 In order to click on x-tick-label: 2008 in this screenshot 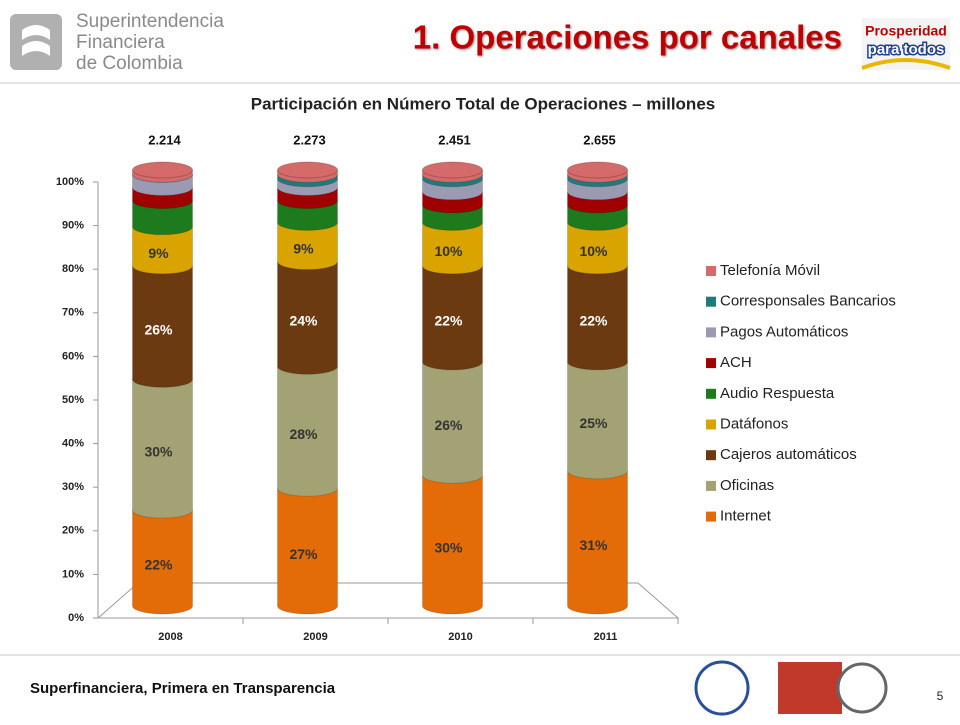, I will do `click(170, 637)`.